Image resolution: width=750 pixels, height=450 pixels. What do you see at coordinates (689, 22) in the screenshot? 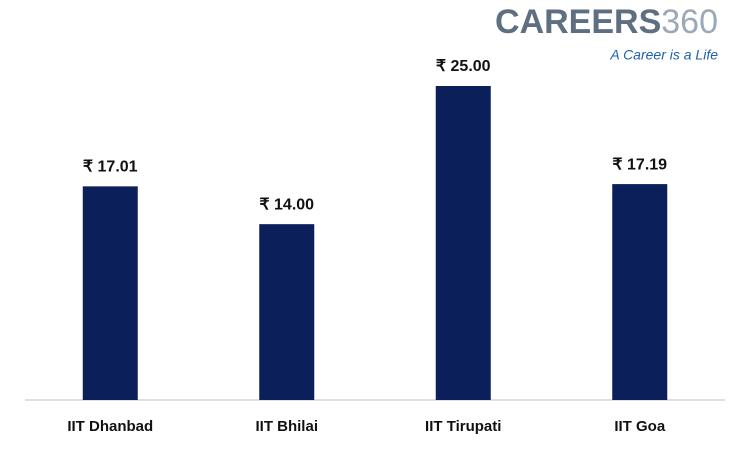
I see `logo-brand-number: 360` at bounding box center [689, 22].